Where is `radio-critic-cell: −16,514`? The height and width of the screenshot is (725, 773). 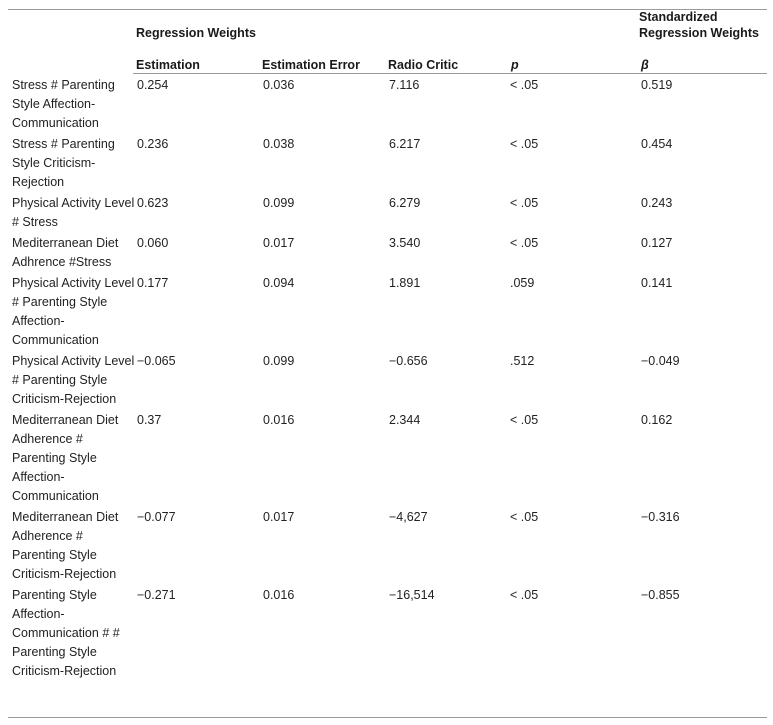 radio-critic-cell: −16,514 is located at coordinates (412, 595).